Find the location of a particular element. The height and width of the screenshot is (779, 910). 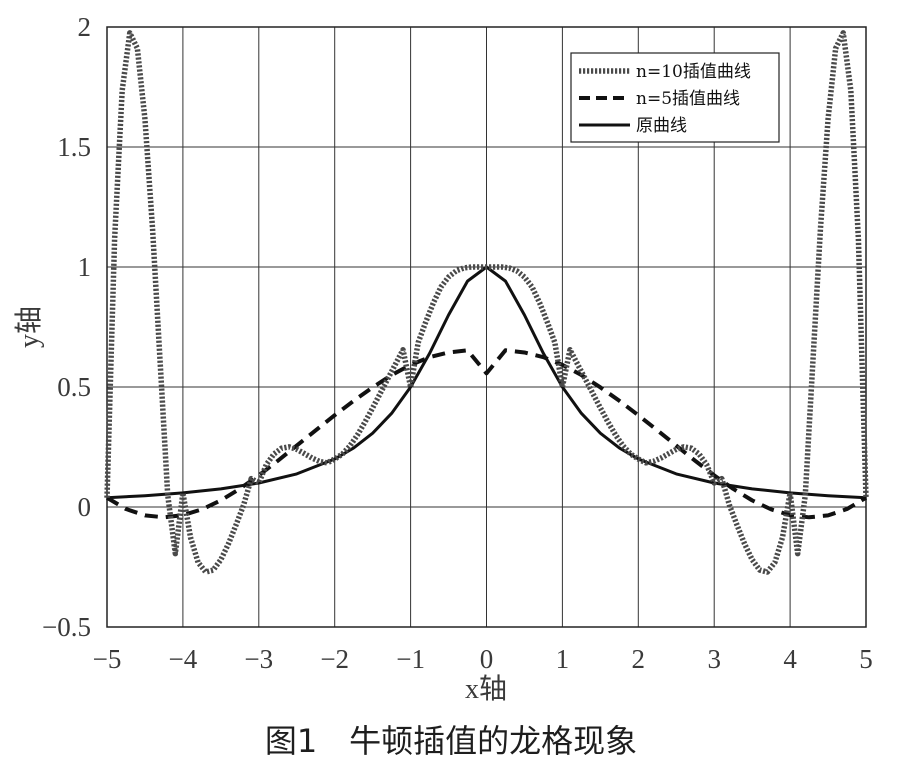

x-tick-label: −5 is located at coordinates (107, 659).